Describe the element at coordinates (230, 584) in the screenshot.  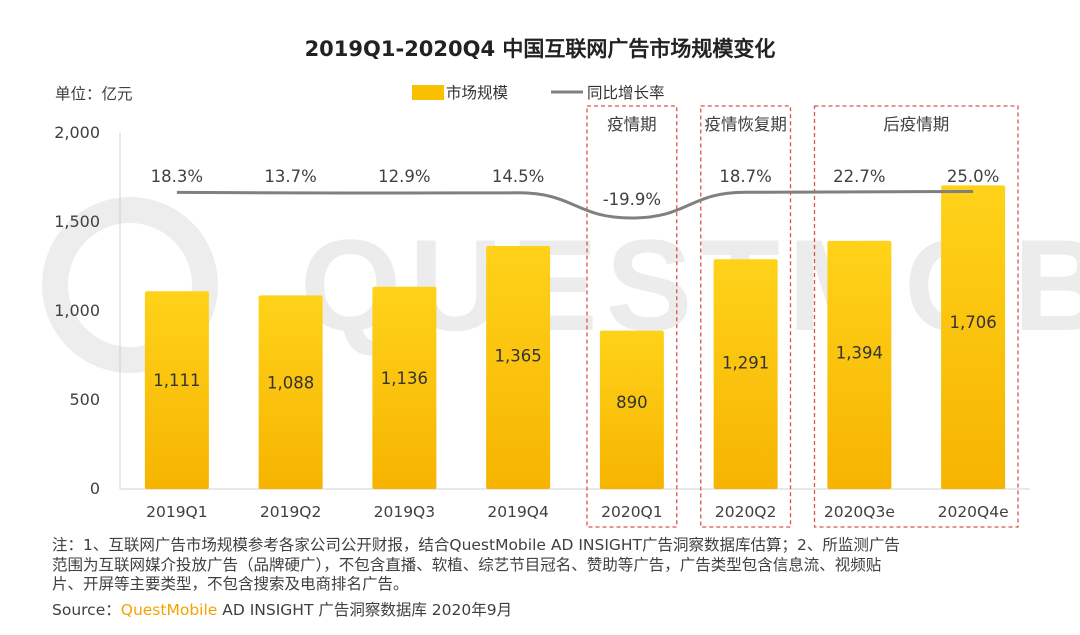
I see `note-line-3: 片、开屏等主要类型，不包含搜索及电商排名广告。` at that location.